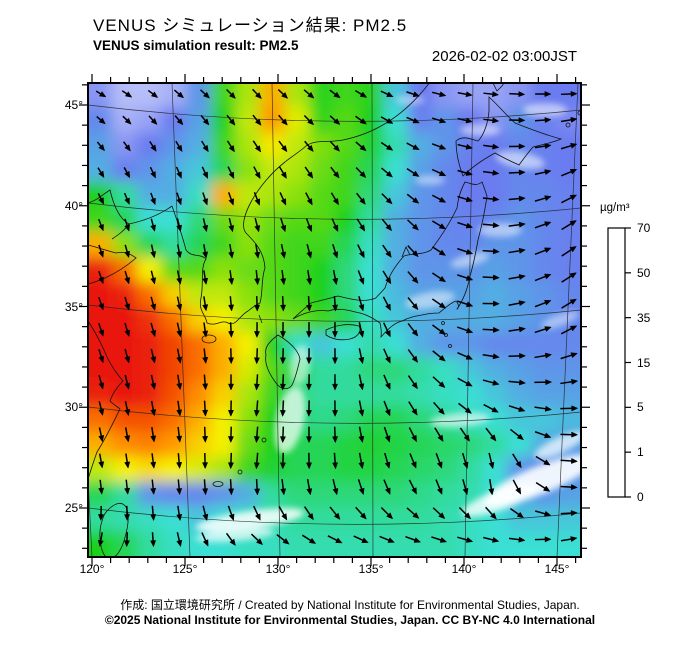  What do you see at coordinates (92, 569) in the screenshot?
I see `lon-label-120: 120°` at bounding box center [92, 569].